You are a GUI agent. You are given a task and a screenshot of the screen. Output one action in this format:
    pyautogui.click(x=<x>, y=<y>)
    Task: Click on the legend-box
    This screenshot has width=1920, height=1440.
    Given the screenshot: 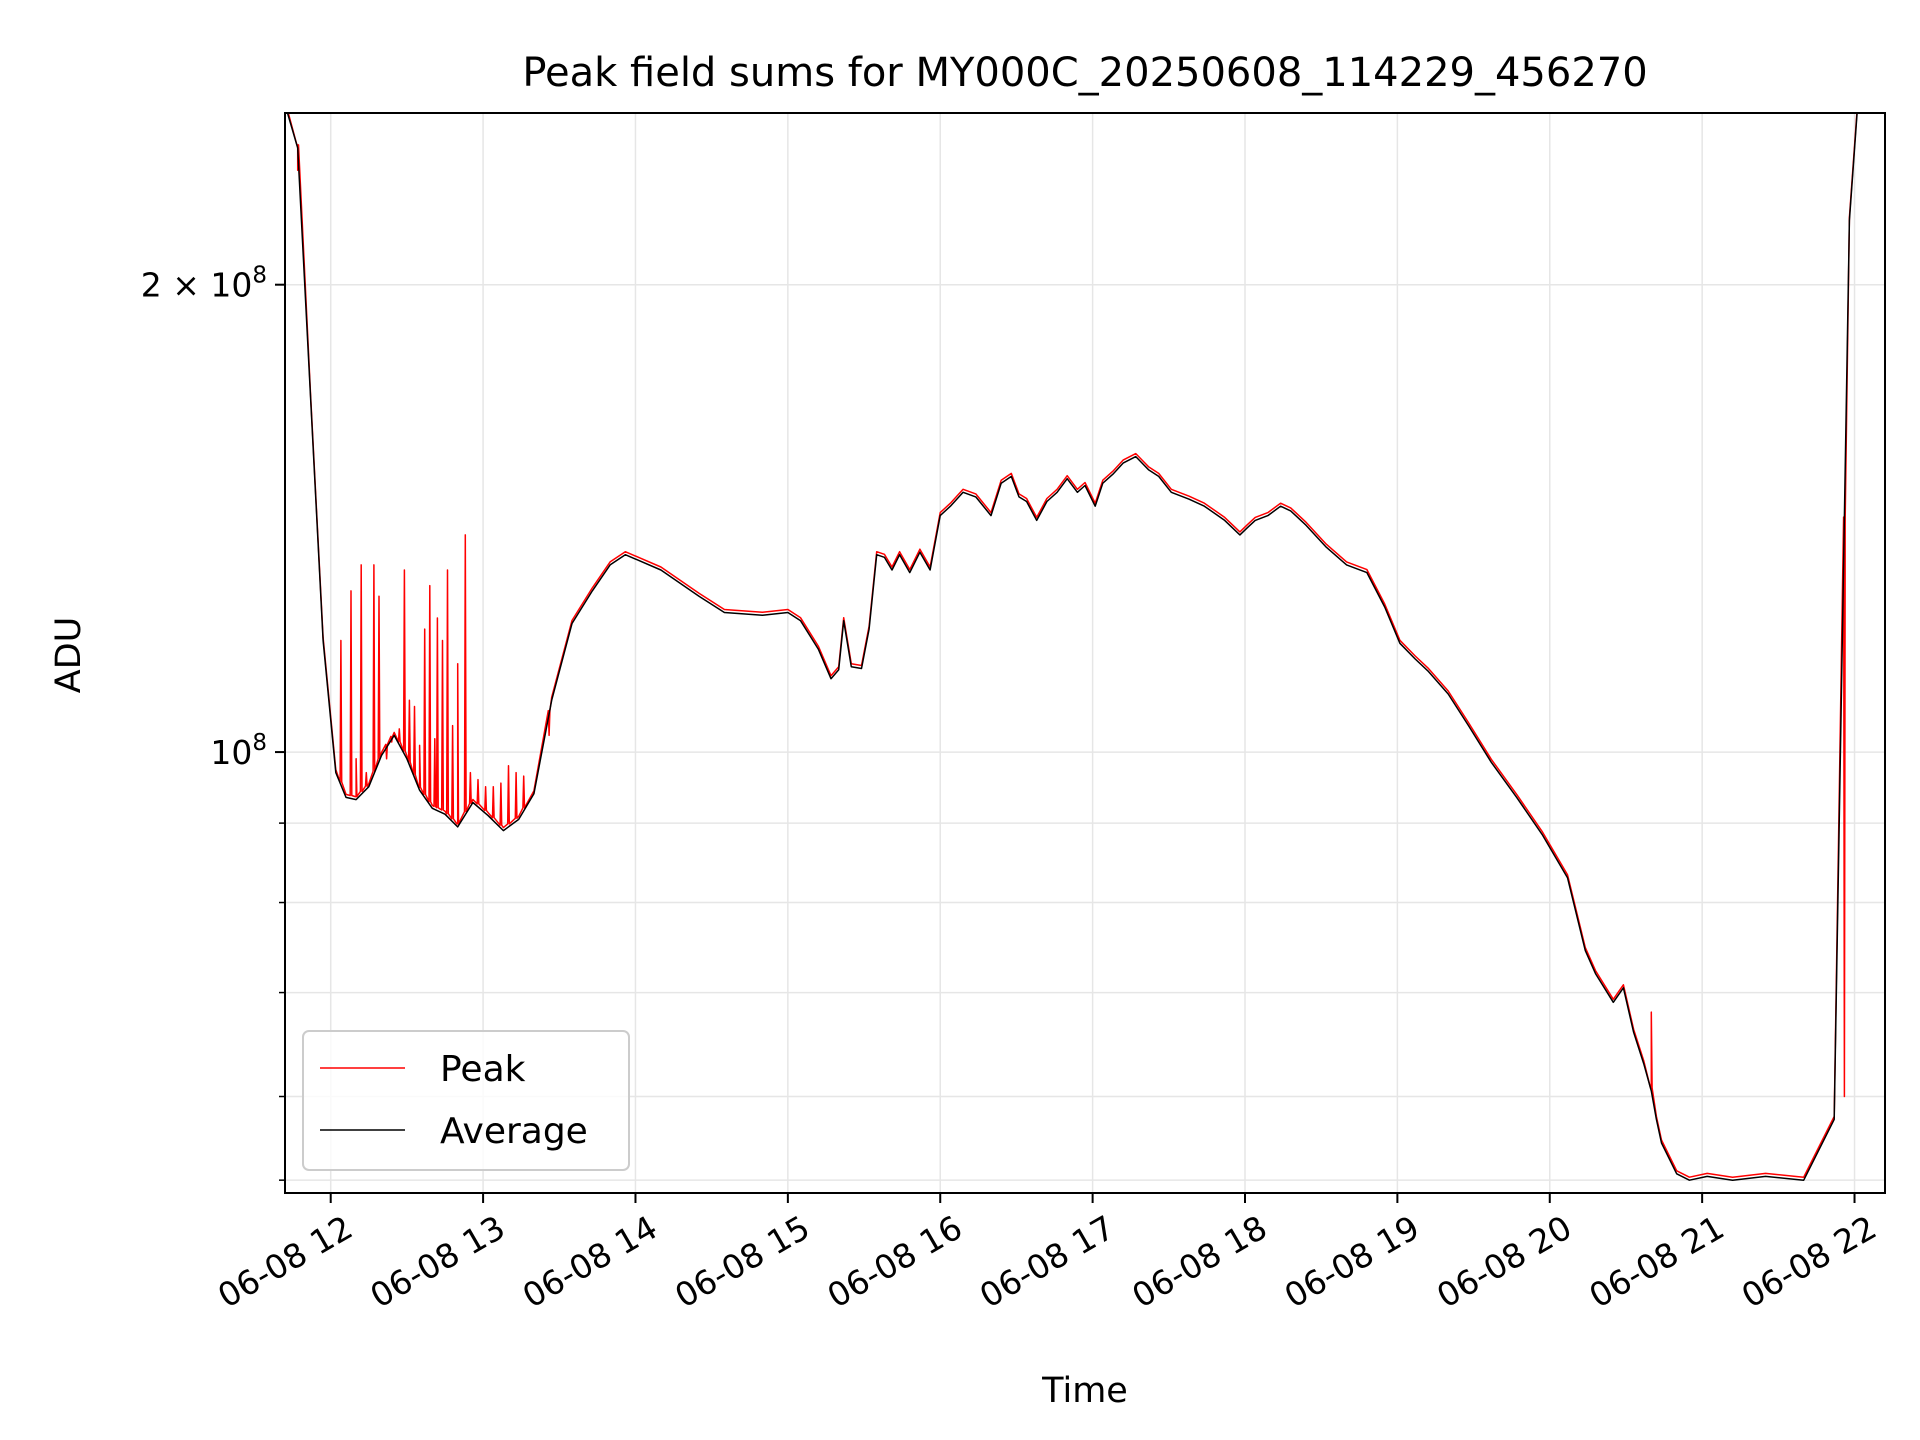 What is the action you would take?
    pyautogui.click(x=466, y=1100)
    